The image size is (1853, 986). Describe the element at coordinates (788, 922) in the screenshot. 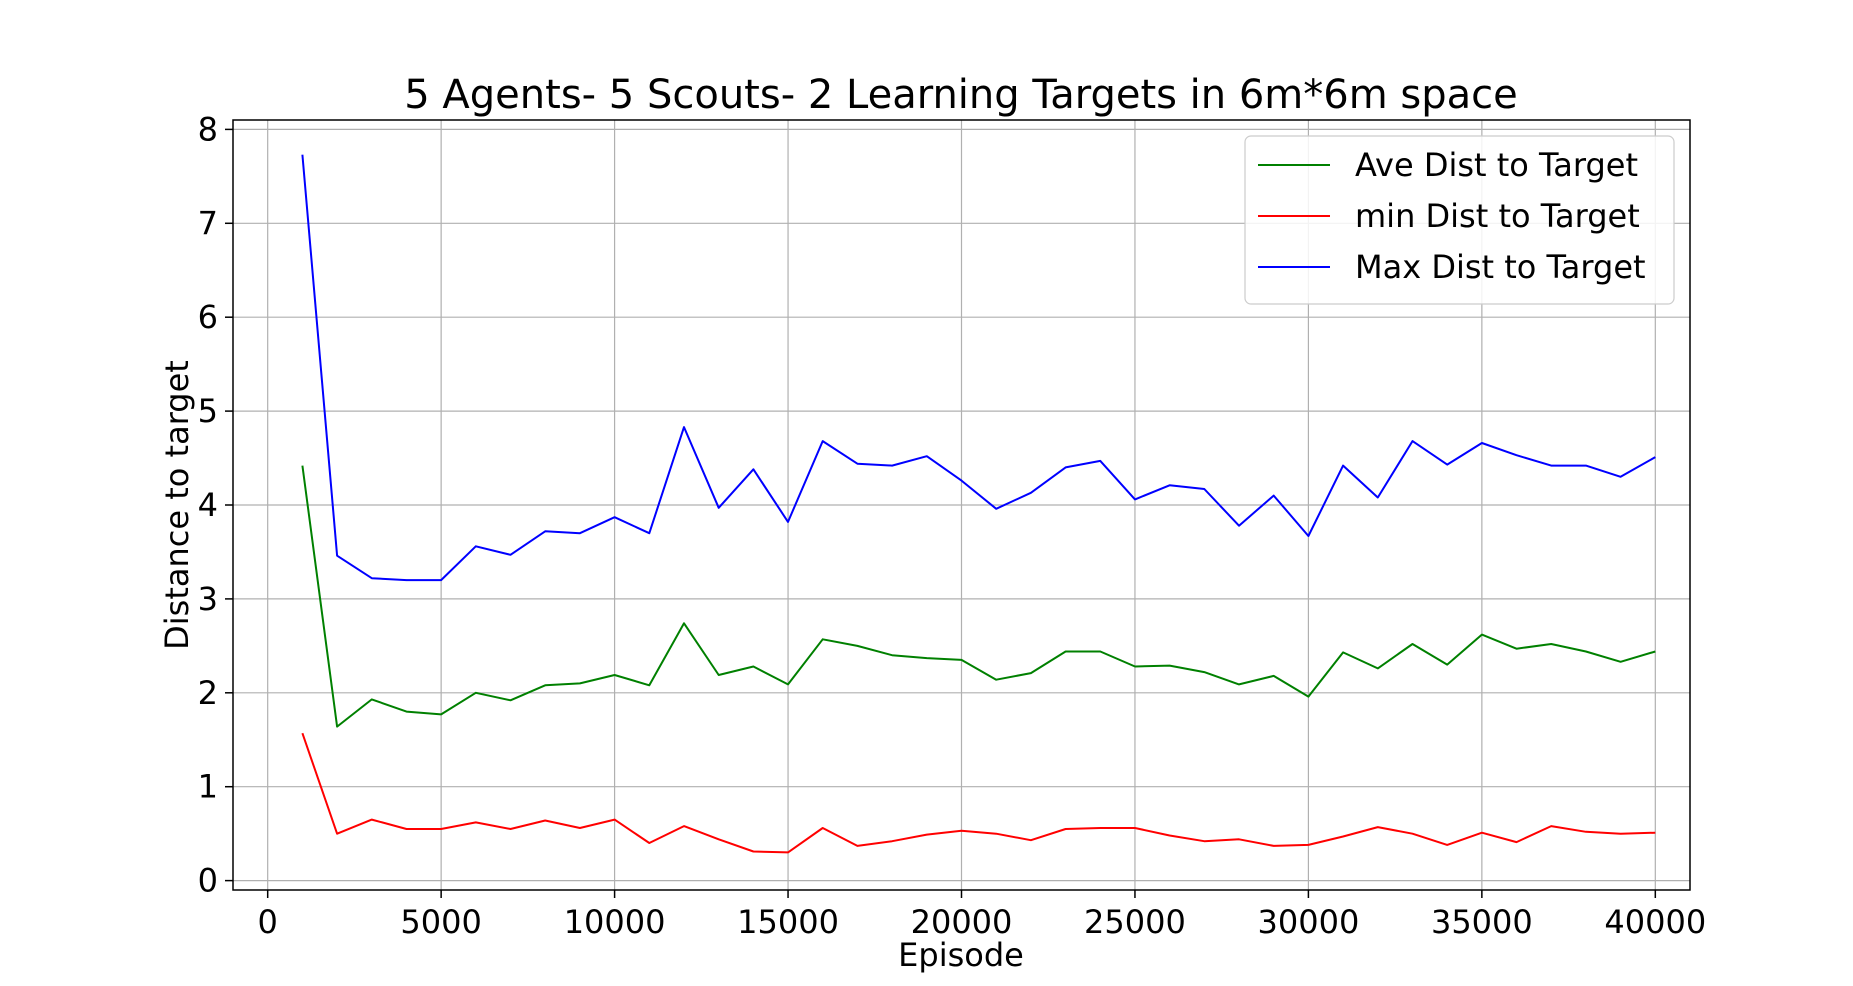

I see `x-tick-label: 15000` at that location.